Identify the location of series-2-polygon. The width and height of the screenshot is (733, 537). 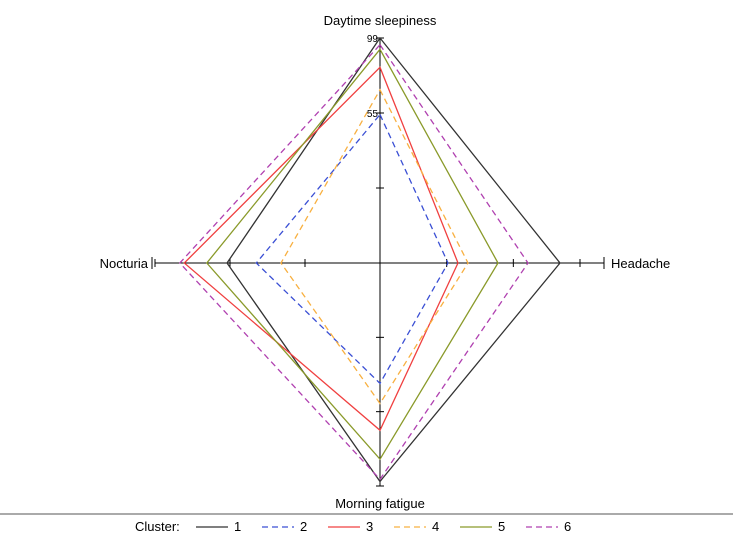
(352, 249).